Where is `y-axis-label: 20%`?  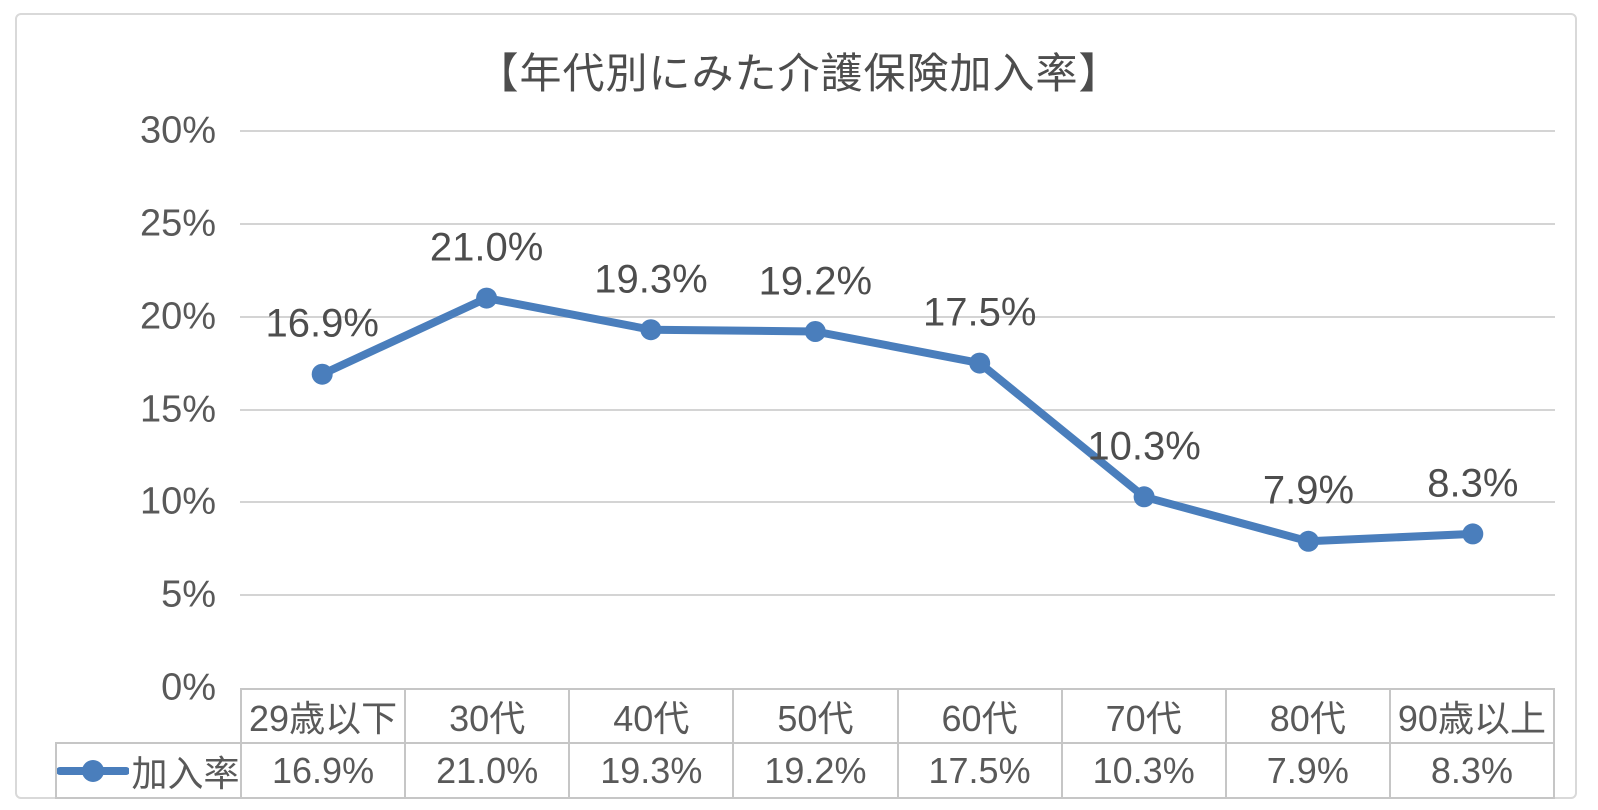
y-axis-label: 20% is located at coordinates (177, 316).